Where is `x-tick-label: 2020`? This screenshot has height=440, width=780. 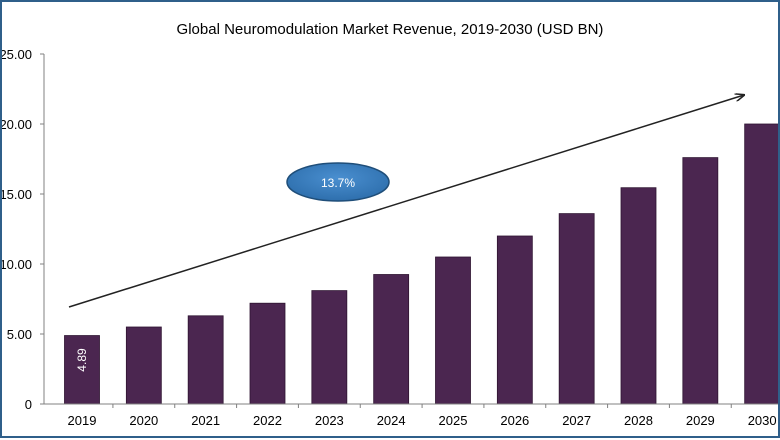 x-tick-label: 2020 is located at coordinates (143, 420).